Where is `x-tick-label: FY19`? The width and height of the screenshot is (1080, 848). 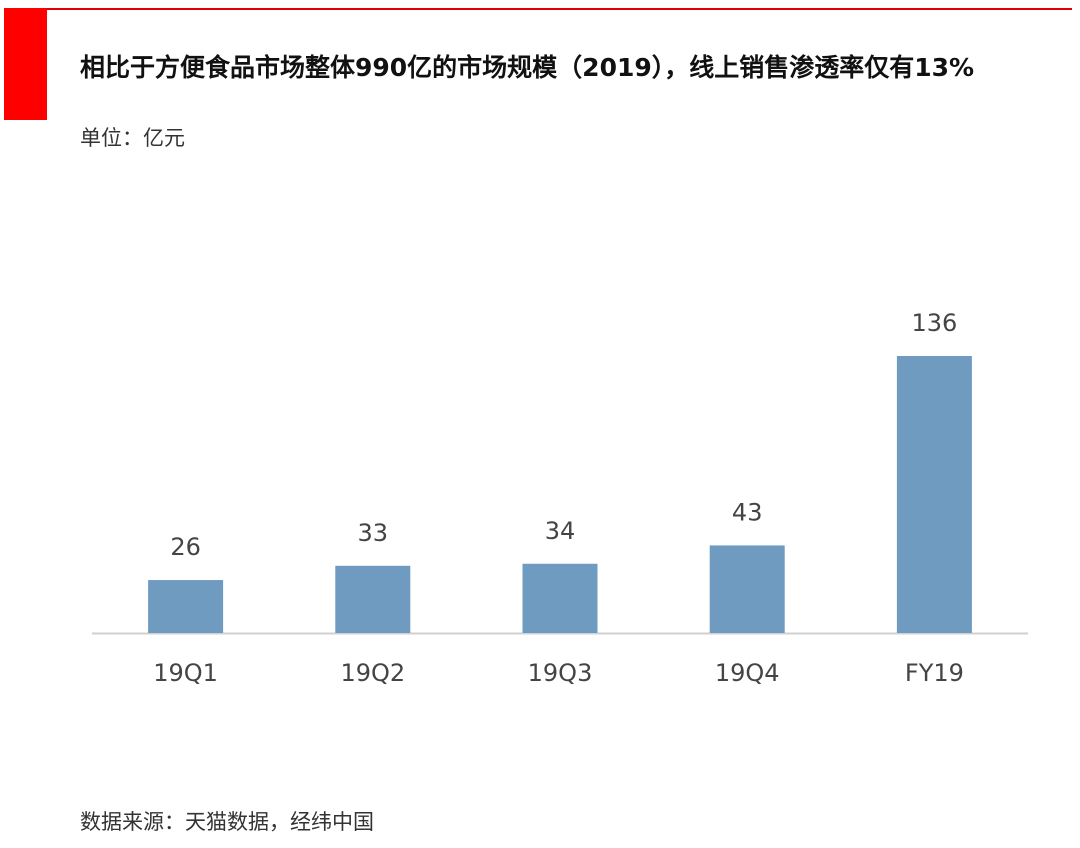
x-tick-label: FY19 is located at coordinates (934, 673).